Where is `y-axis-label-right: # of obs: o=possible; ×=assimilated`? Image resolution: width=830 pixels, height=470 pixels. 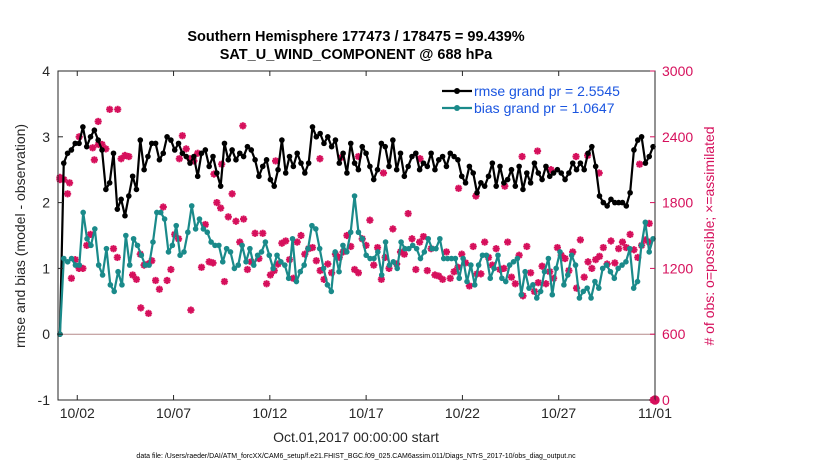
y-axis-label-right: # of obs: o=possible; ×=assimilated is located at coordinates (709, 235).